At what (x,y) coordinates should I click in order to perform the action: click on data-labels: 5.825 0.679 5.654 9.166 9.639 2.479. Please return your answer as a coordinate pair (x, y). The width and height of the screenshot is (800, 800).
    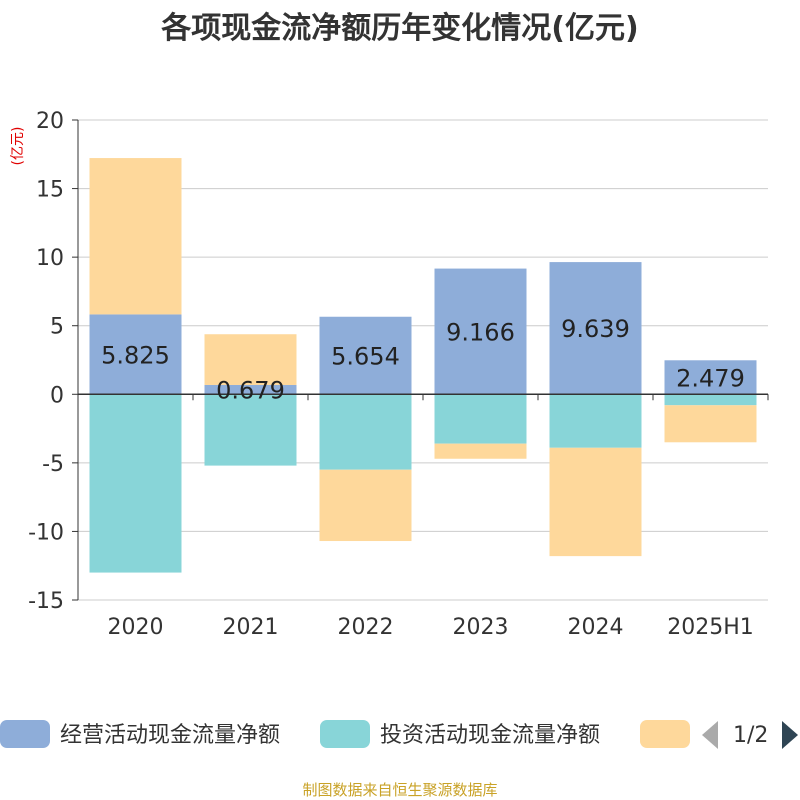
    Looking at the image, I should click on (423, 359).